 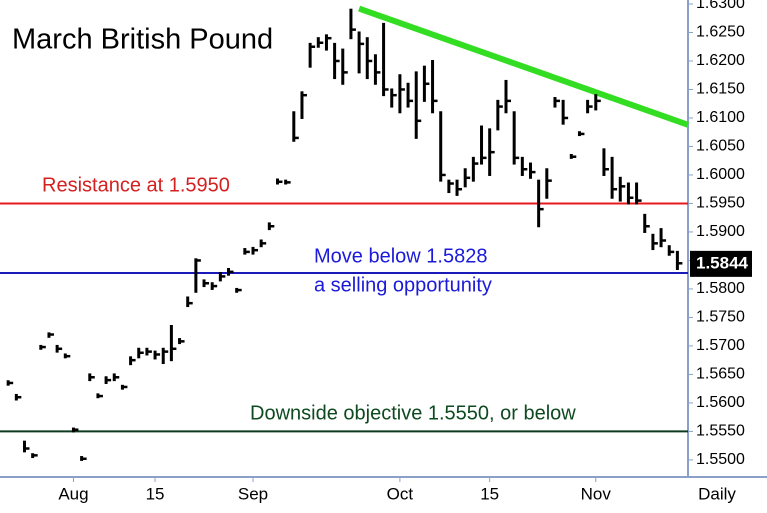 What do you see at coordinates (253, 493) in the screenshot?
I see `x-tick-label: Sep` at bounding box center [253, 493].